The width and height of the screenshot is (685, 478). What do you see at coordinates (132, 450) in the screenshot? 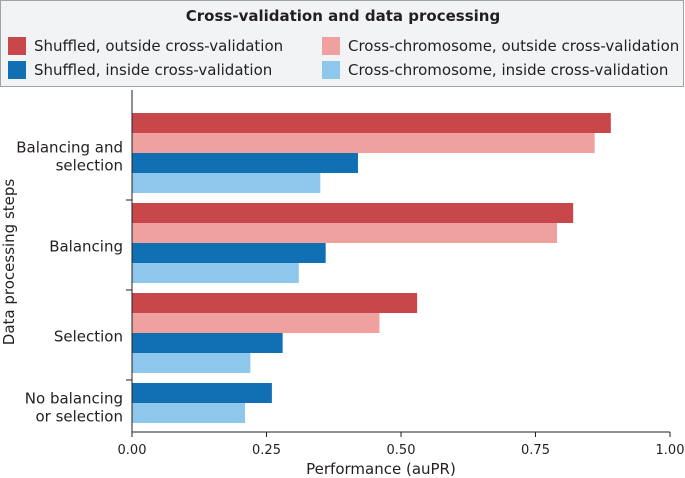
I see `x-tick-label-0: 0.00` at bounding box center [132, 450].